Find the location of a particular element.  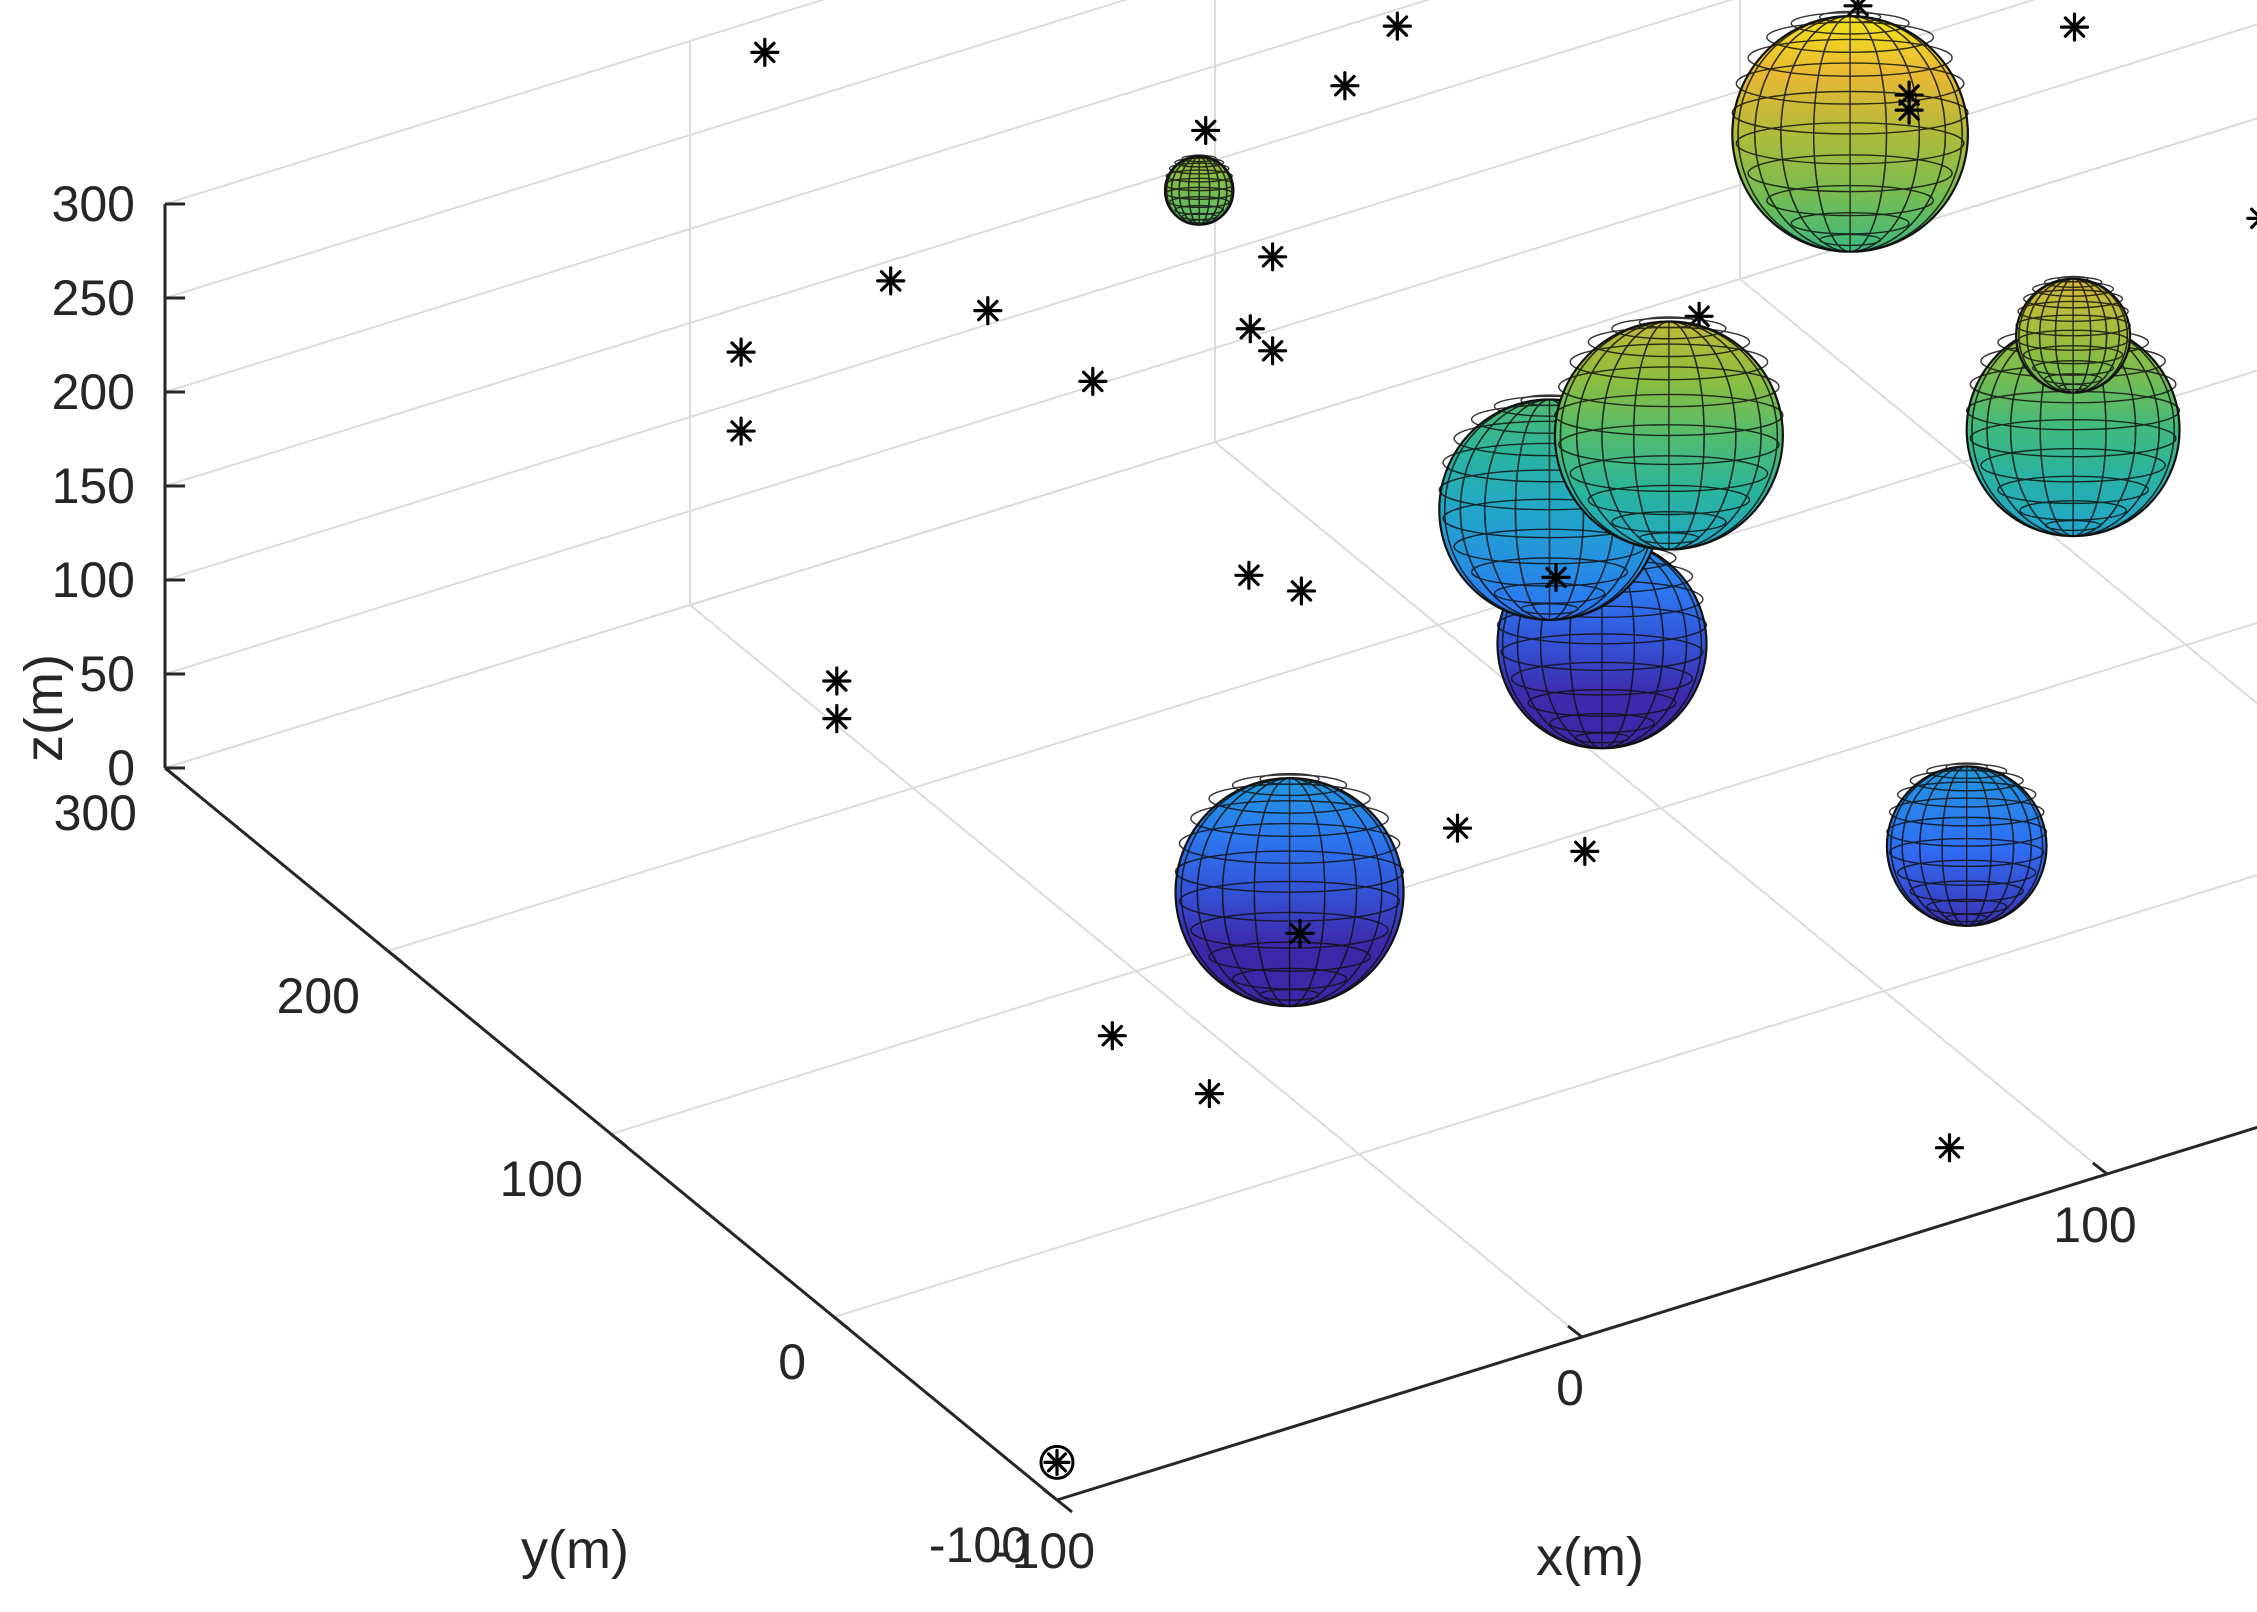

y-axis-label: y(m) is located at coordinates (575, 1550).